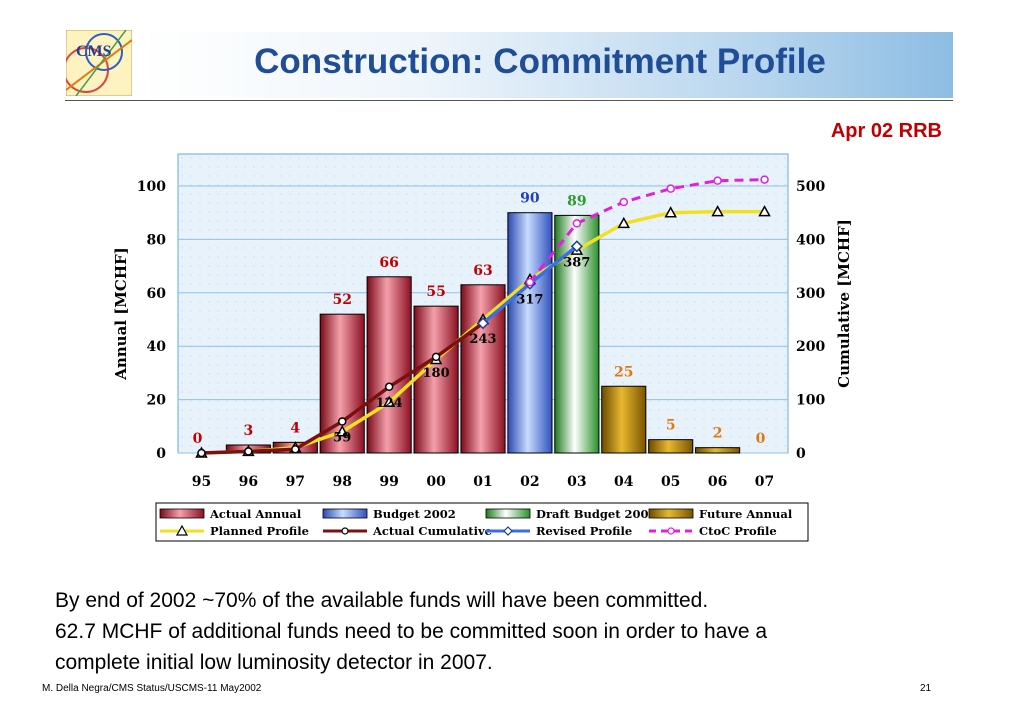 This screenshot has height=708, width=1023. Describe the element at coordinates (761, 439) in the screenshot. I see `bar-value-label: 0` at that location.